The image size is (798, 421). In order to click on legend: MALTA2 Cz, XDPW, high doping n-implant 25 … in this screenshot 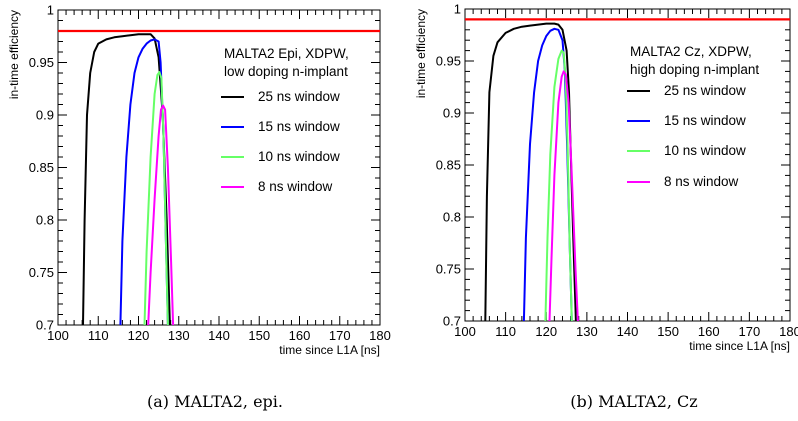, I will do `click(693, 116)`.